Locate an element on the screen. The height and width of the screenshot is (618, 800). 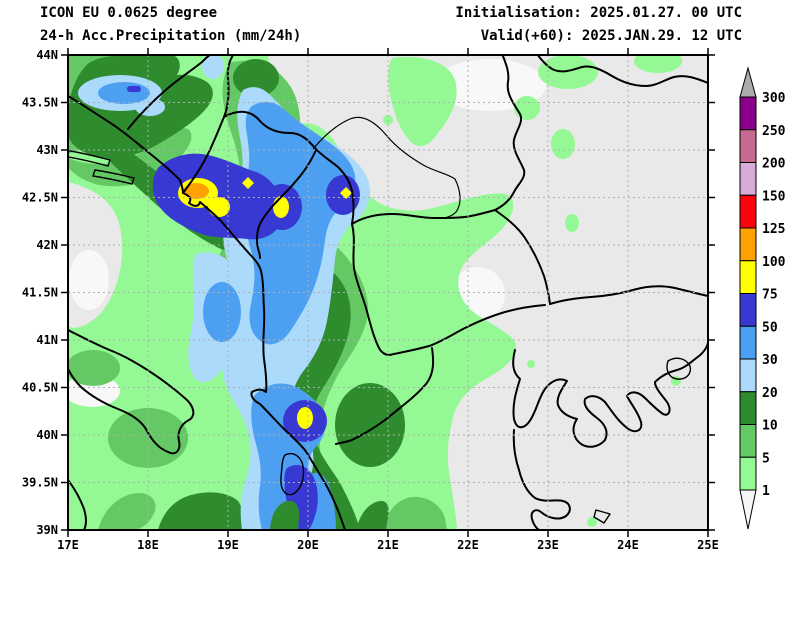
svg-text: 20 is located at coordinates (770, 393).